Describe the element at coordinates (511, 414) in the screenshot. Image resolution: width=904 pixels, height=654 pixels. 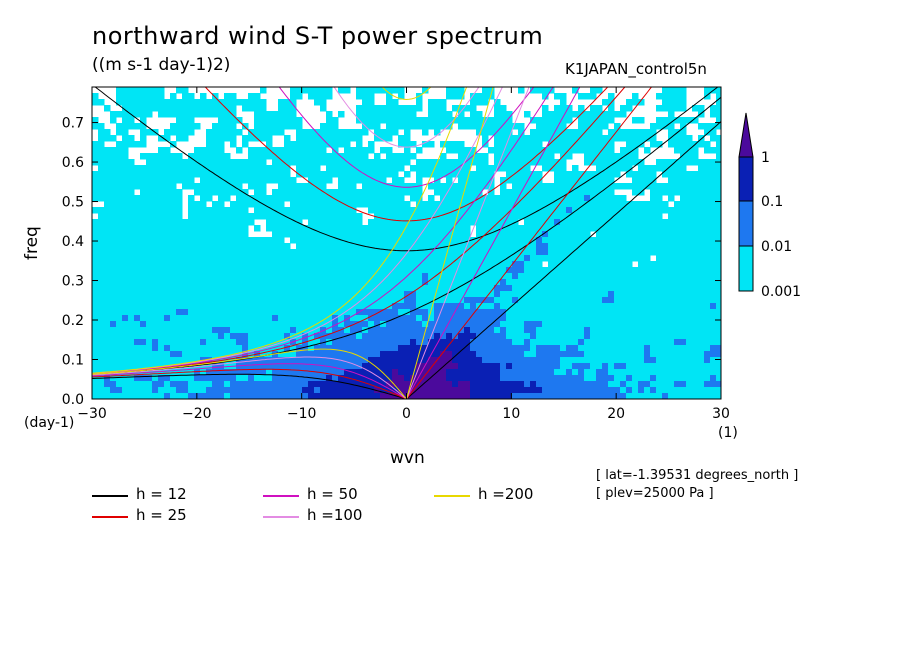
I see `x-tick-label: 10` at that location.